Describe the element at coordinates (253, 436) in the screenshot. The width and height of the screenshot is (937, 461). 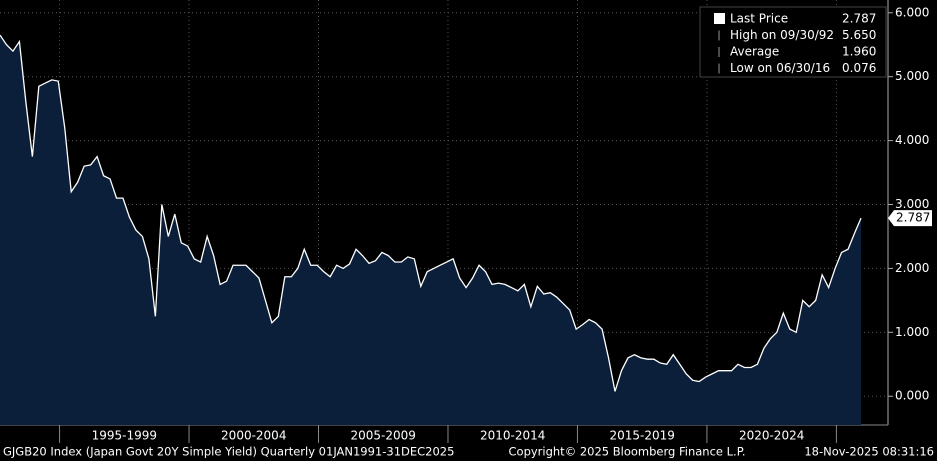
I see `x-period-label: 2000-2004` at that location.